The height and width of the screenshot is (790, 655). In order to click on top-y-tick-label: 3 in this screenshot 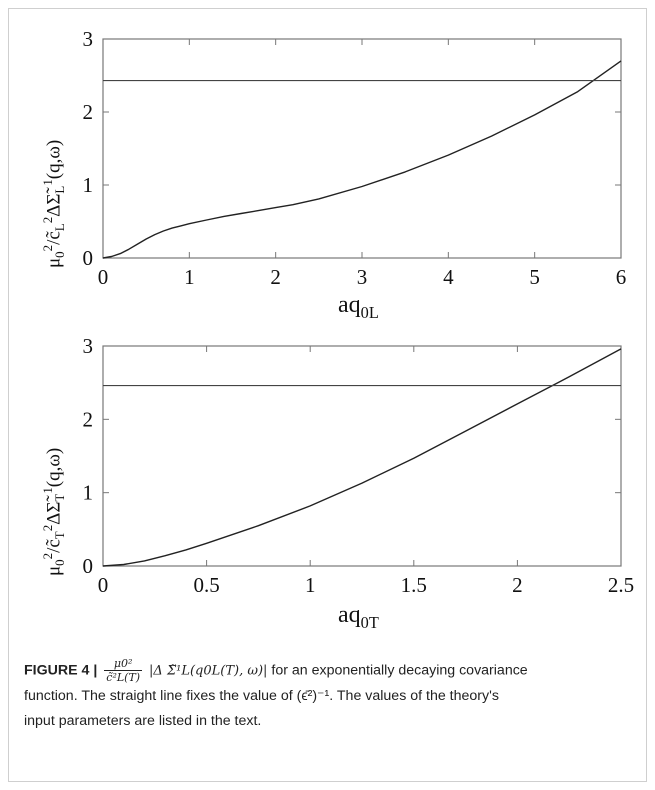, I will do `click(88, 39)`.